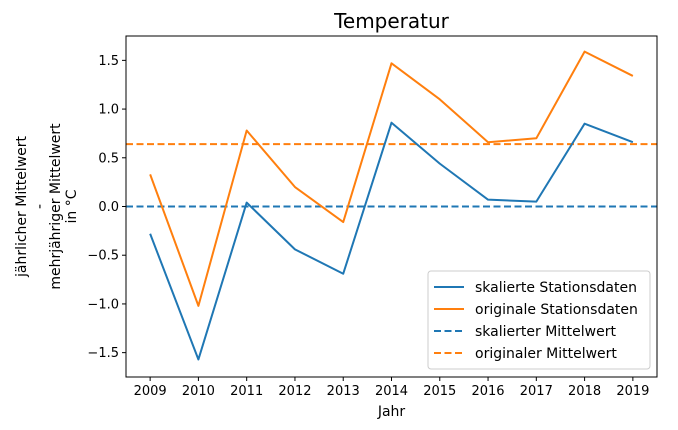  What do you see at coordinates (556, 310) in the screenshot?
I see `legend-label-series-2: originale Stationsdaten` at bounding box center [556, 310].